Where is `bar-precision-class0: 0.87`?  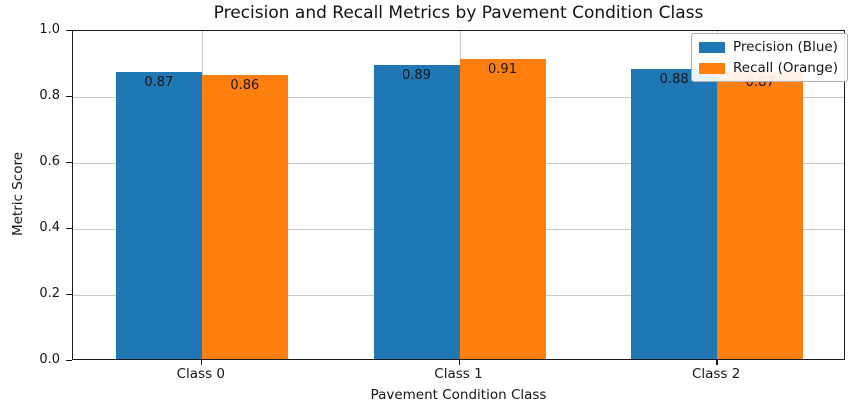
bar-precision-class0: 0.87 is located at coordinates (158, 215).